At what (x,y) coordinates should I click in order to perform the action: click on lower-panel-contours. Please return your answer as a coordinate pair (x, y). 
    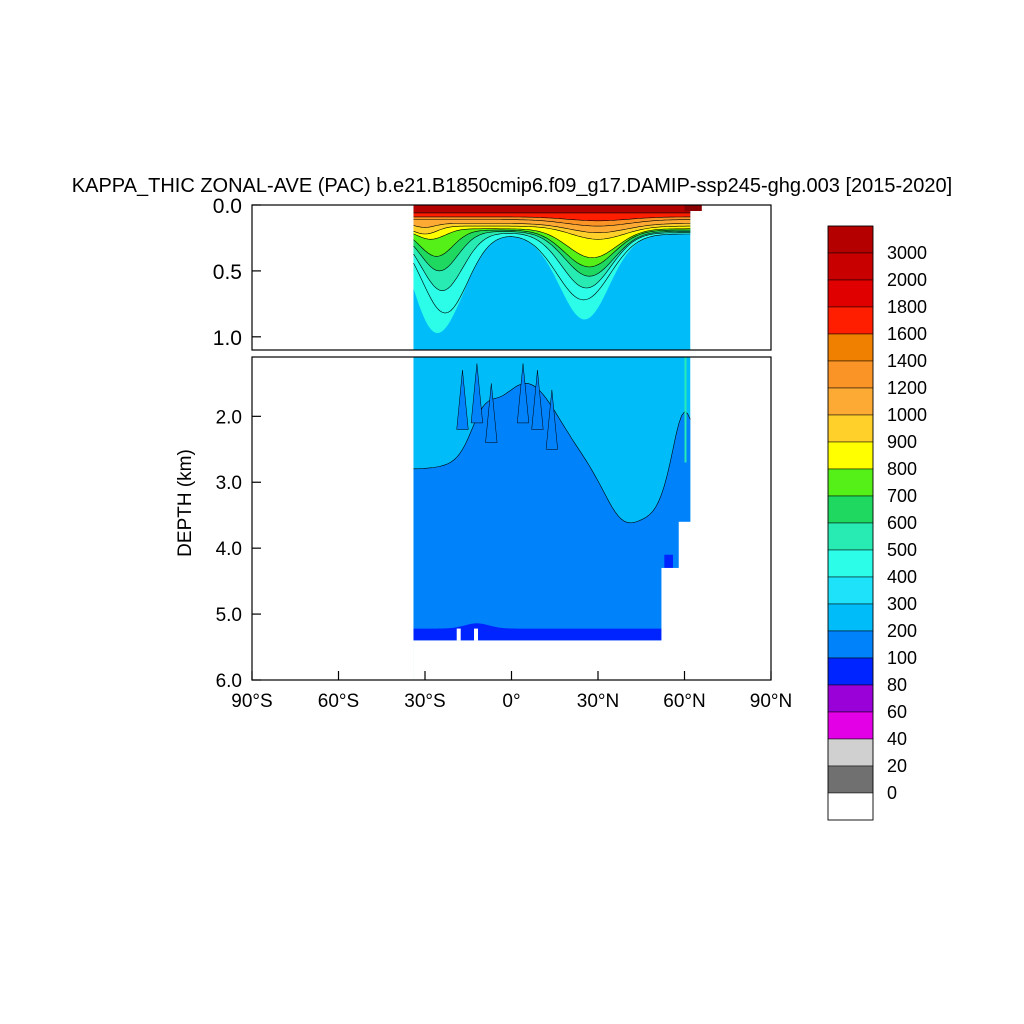
    Looking at the image, I should click on (553, 518).